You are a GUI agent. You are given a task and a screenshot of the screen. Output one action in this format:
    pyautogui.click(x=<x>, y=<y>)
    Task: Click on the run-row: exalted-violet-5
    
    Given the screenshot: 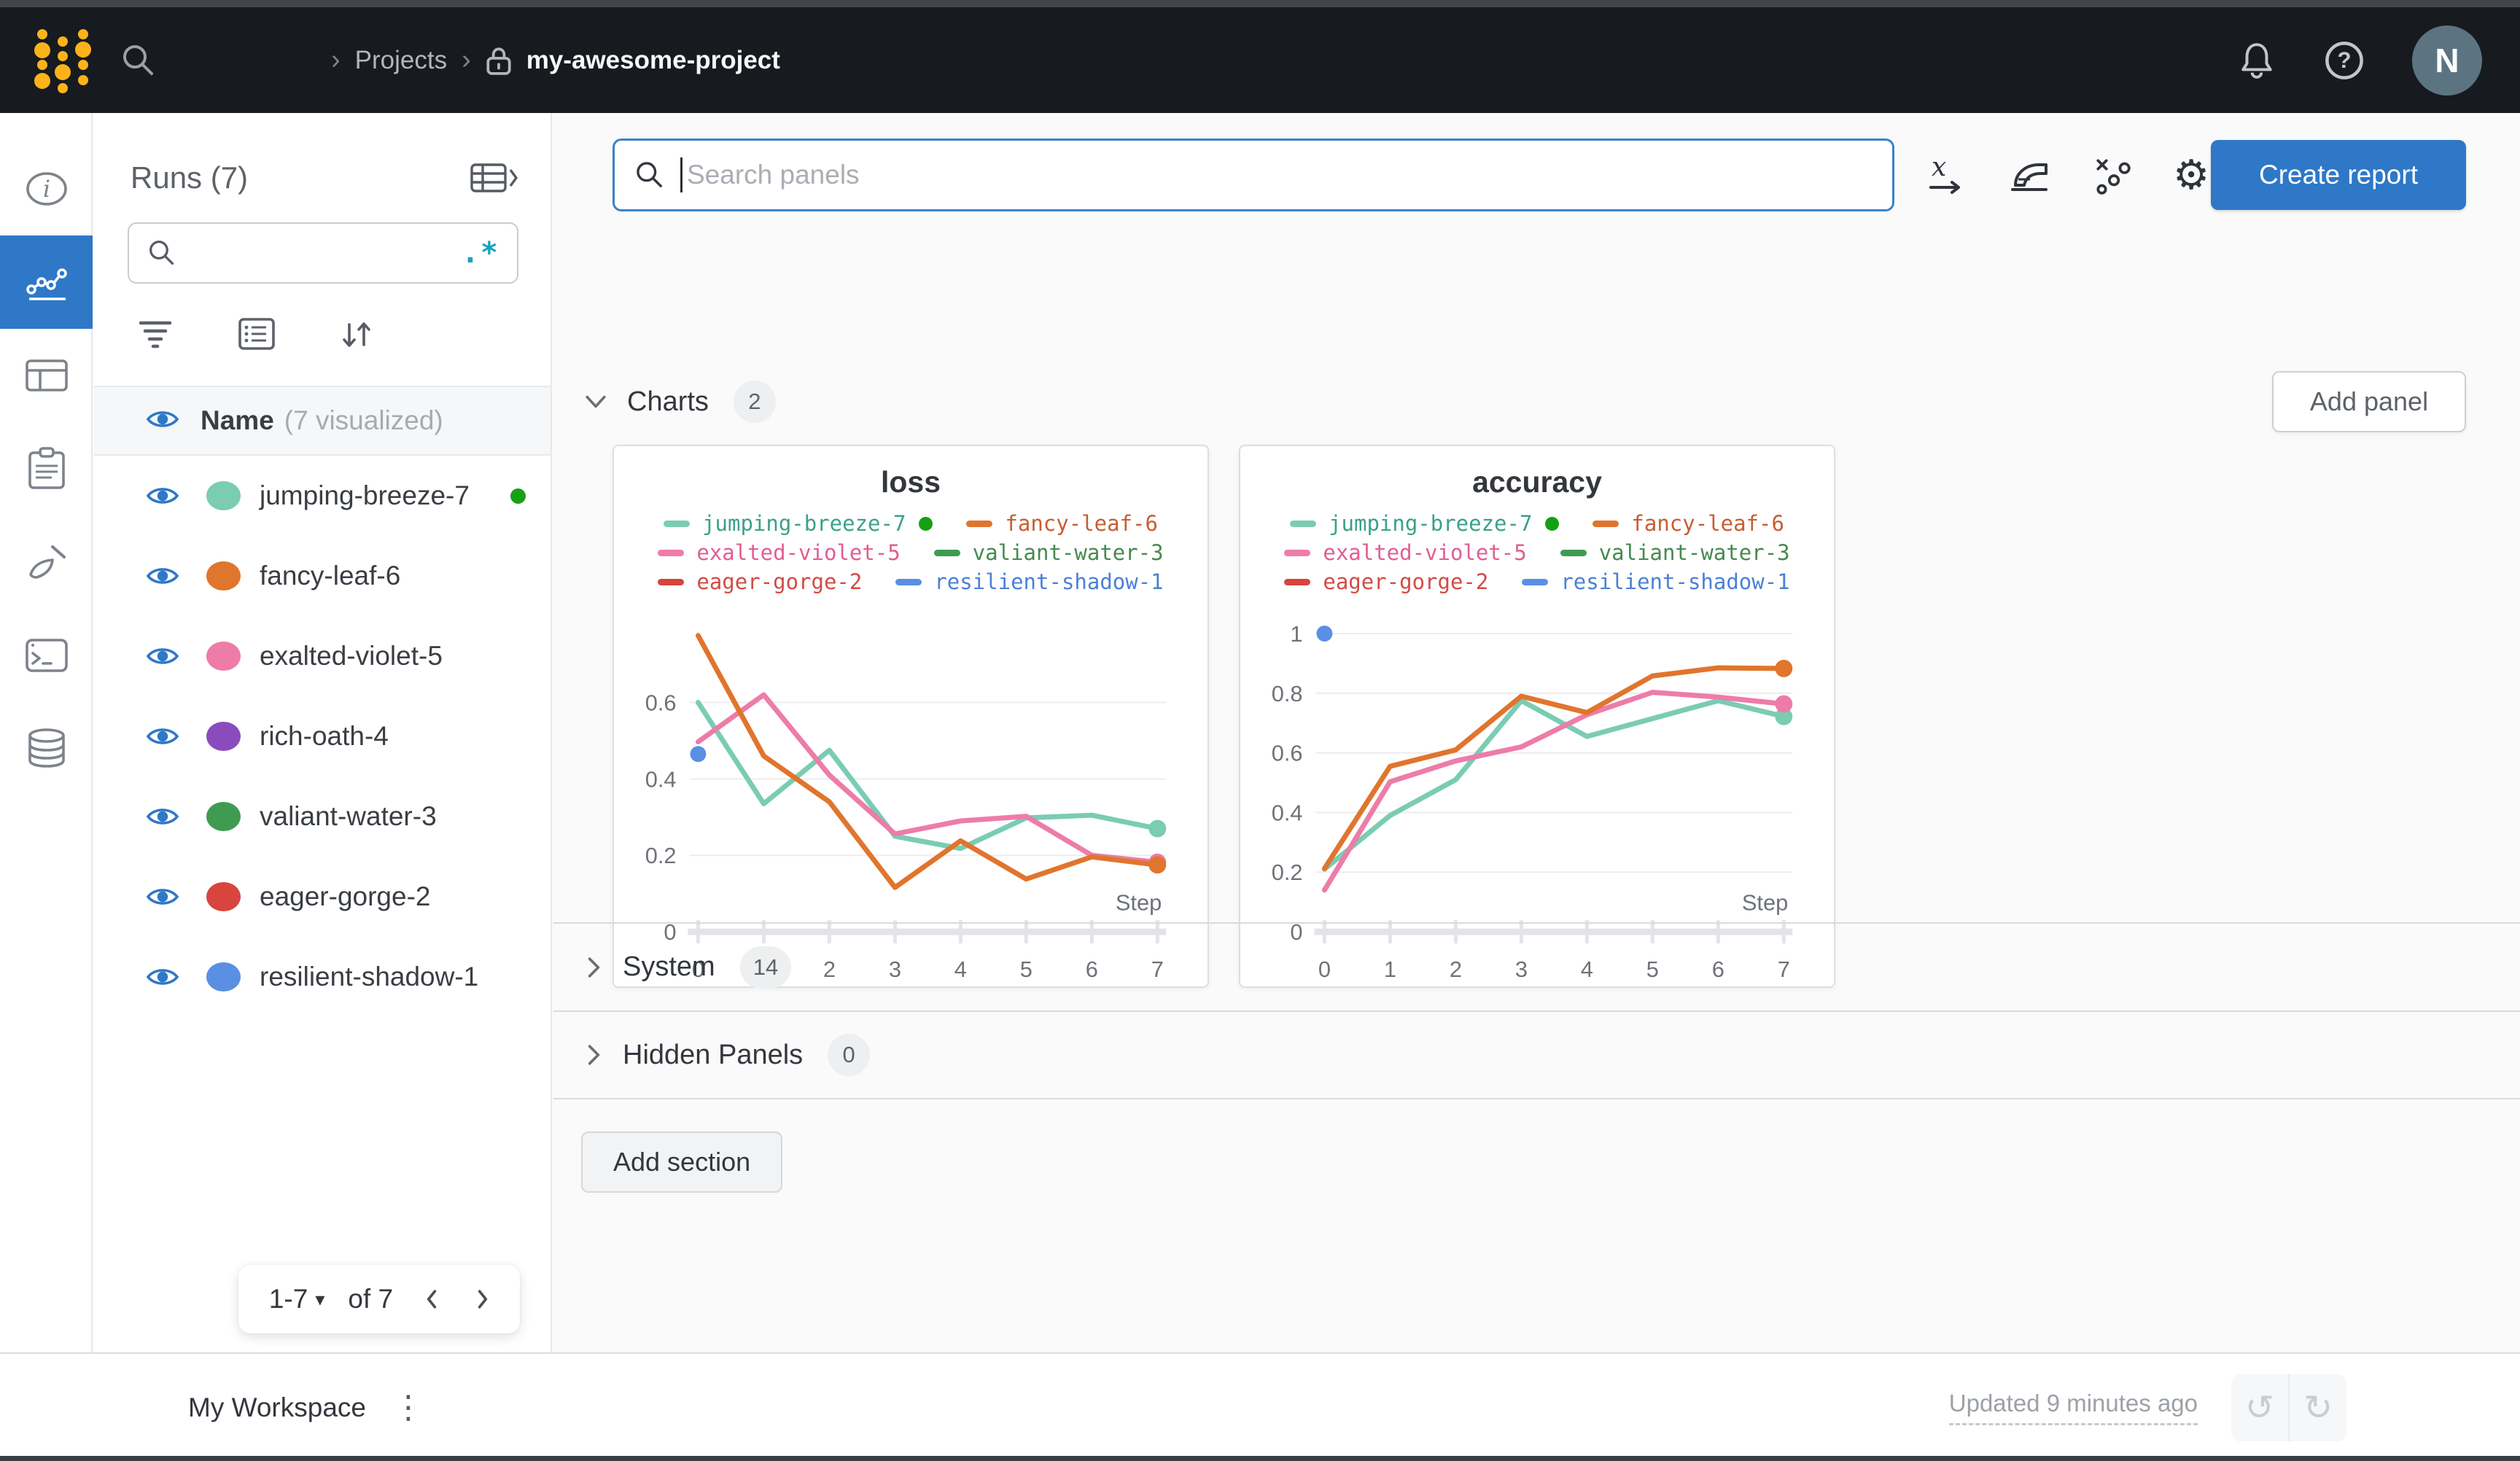 What is the action you would take?
    pyautogui.click(x=322, y=656)
    